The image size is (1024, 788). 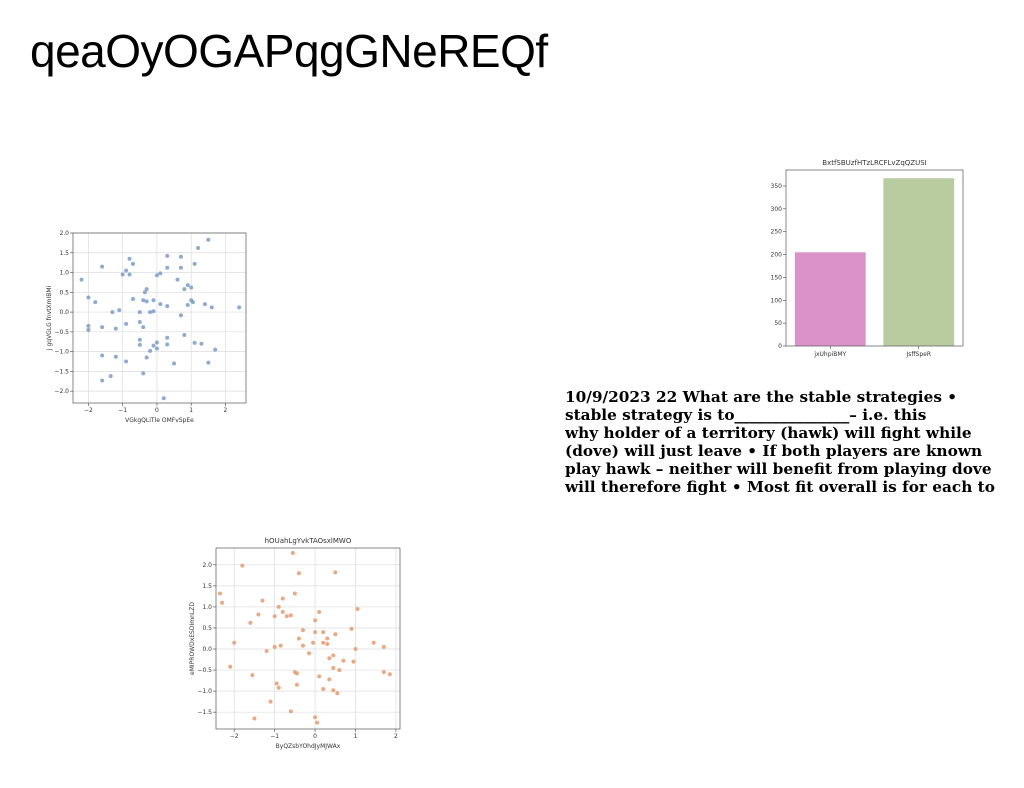 What do you see at coordinates (829, 354) in the screenshot?
I see `x-tick-label: jxUhpiBMY` at bounding box center [829, 354].